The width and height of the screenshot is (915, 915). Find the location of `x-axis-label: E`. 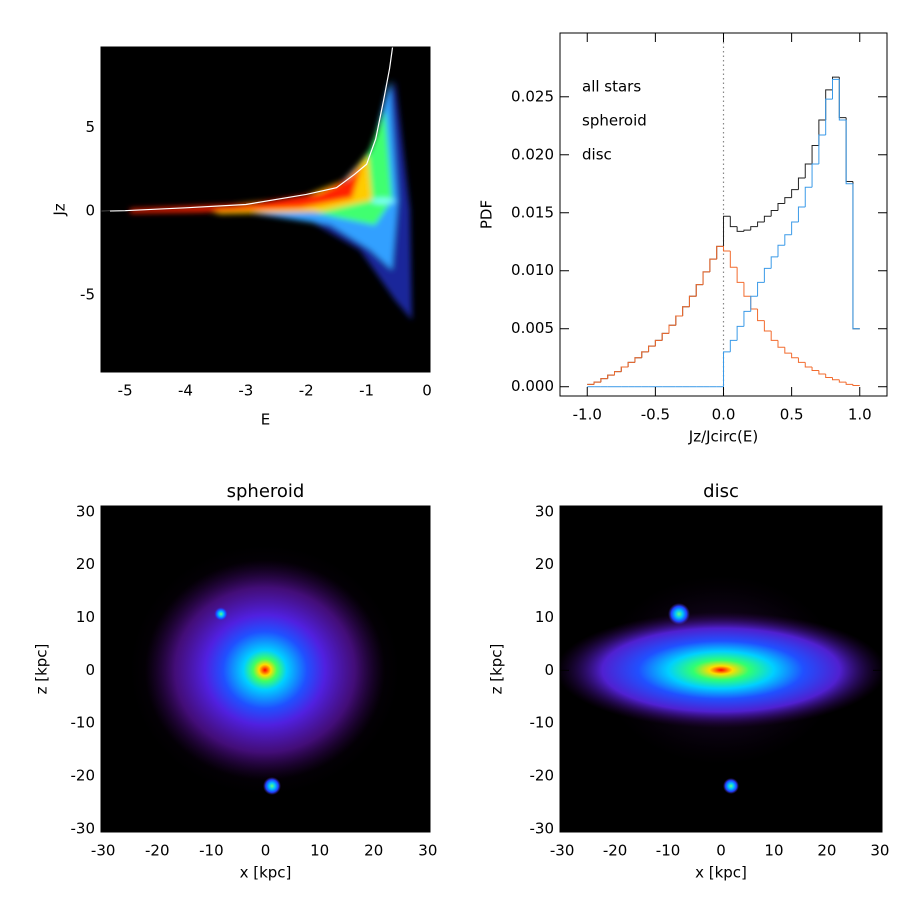

x-axis-label: E is located at coordinates (265, 420).